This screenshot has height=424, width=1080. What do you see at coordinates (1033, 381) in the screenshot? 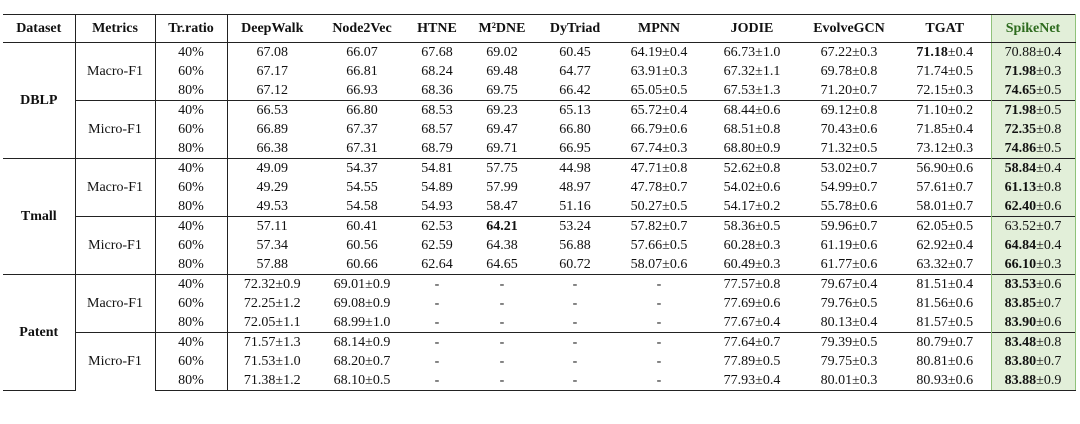
I see `score-cell: 83.88±0.9` at bounding box center [1033, 381].